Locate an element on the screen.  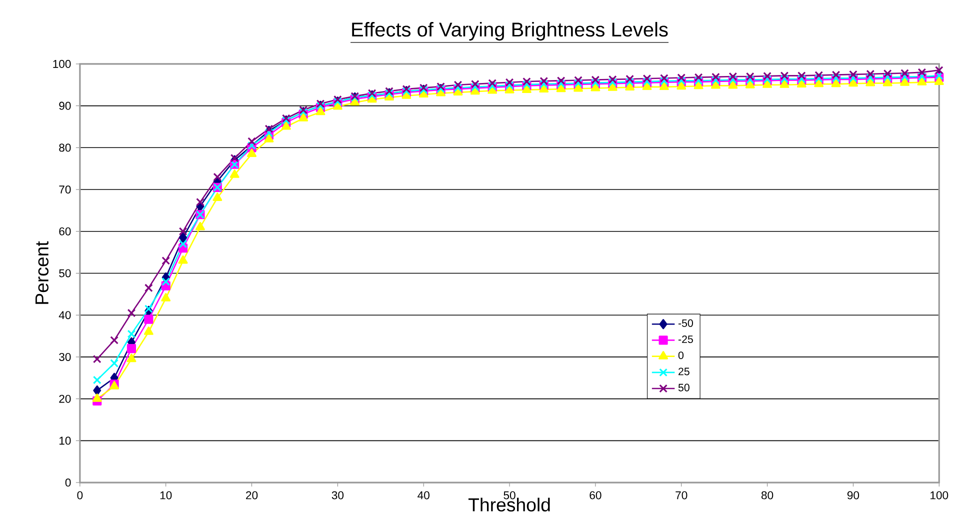
y-tick-label: 40 is located at coordinates (64, 315).